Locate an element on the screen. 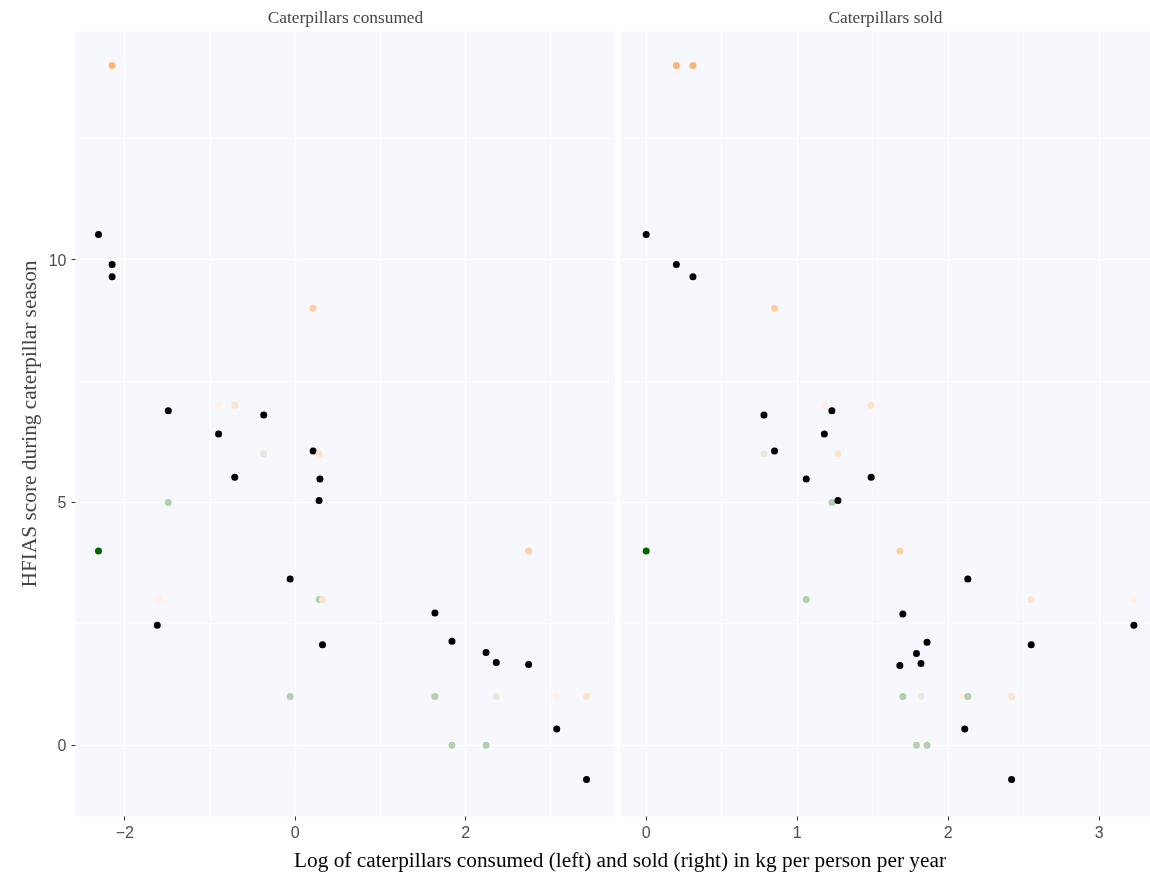 The image size is (1150, 885). x-tick-label: 1 is located at coordinates (797, 832).